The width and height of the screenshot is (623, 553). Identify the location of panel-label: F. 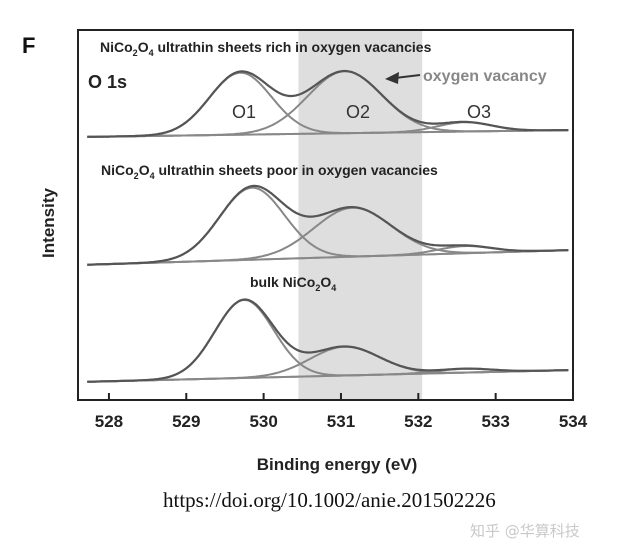
(28, 45).